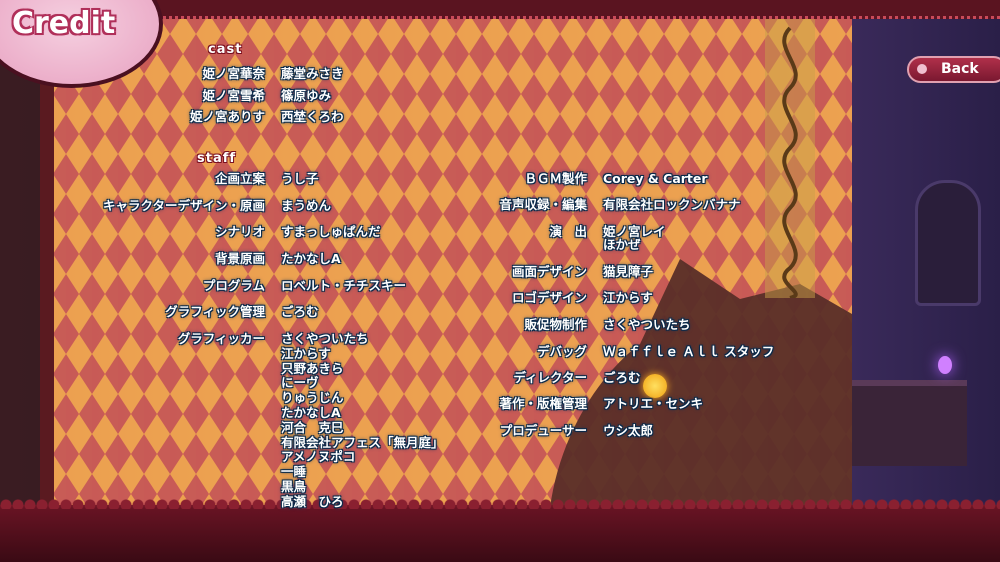 This screenshot has height=562, width=1000. I want to click on cast-role: 姫ノ宮華奈, so click(233, 73).